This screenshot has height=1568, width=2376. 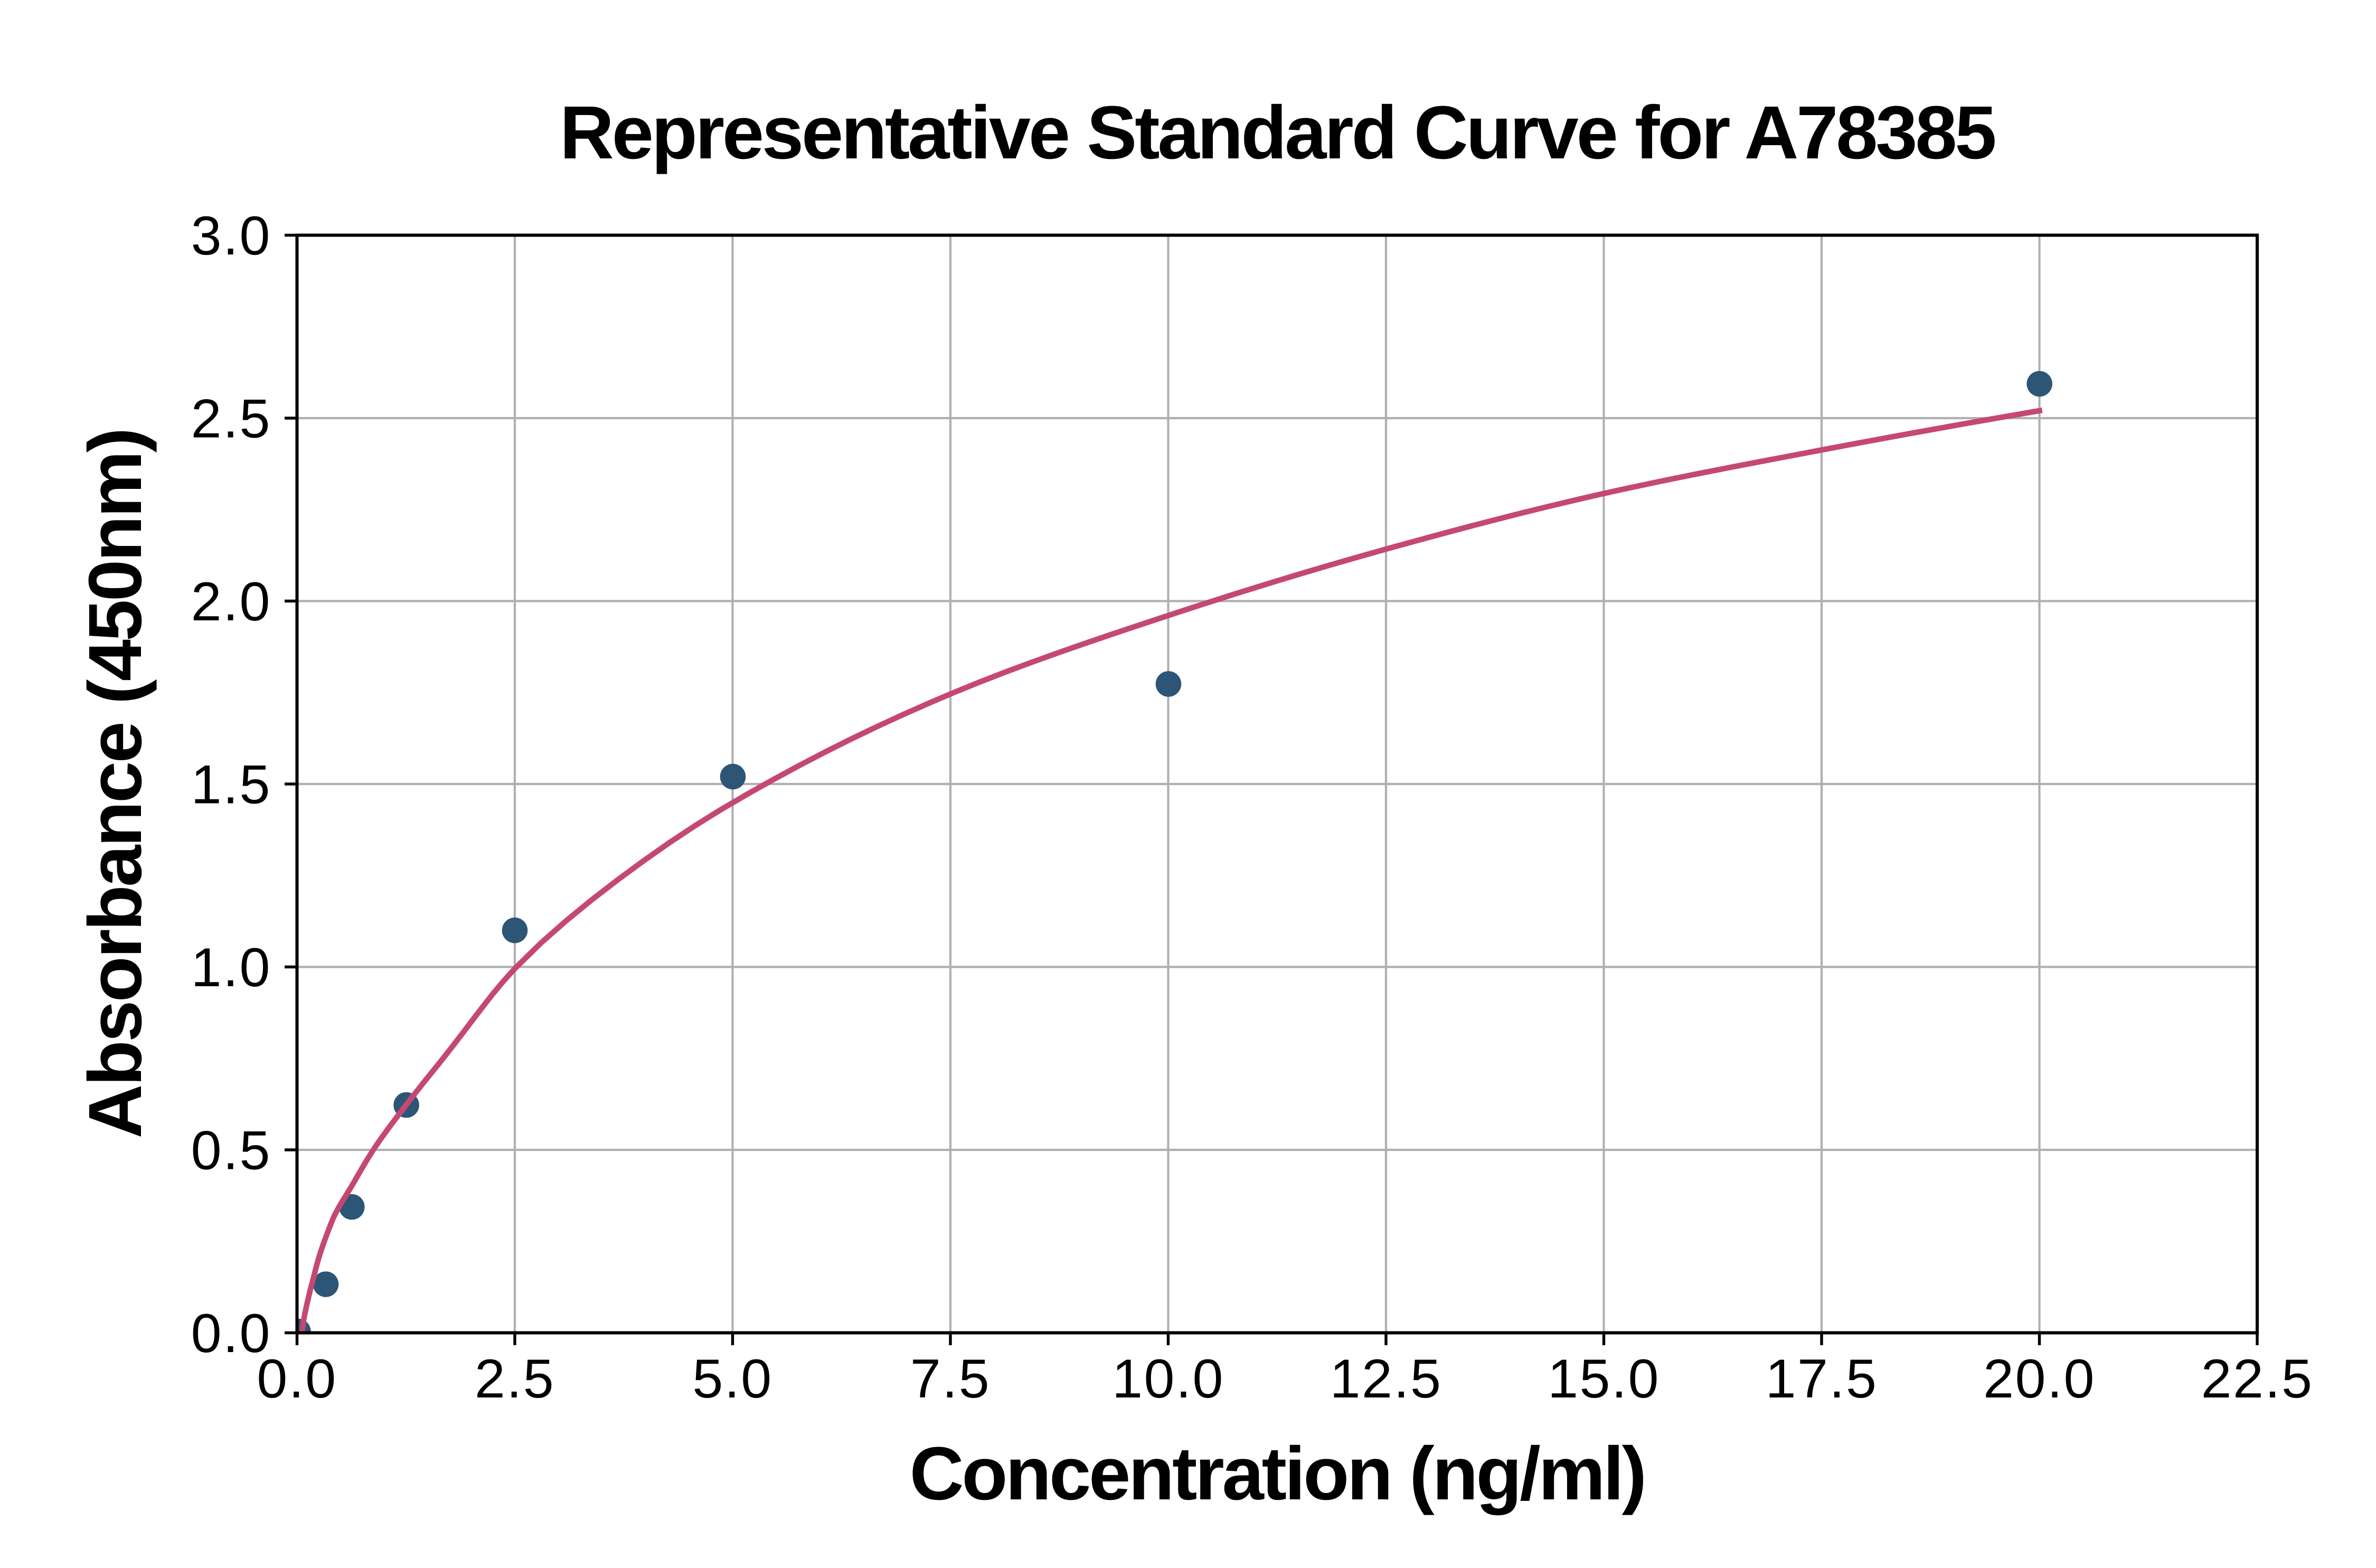 I want to click on svg-text: 5.0, so click(x=732, y=1379).